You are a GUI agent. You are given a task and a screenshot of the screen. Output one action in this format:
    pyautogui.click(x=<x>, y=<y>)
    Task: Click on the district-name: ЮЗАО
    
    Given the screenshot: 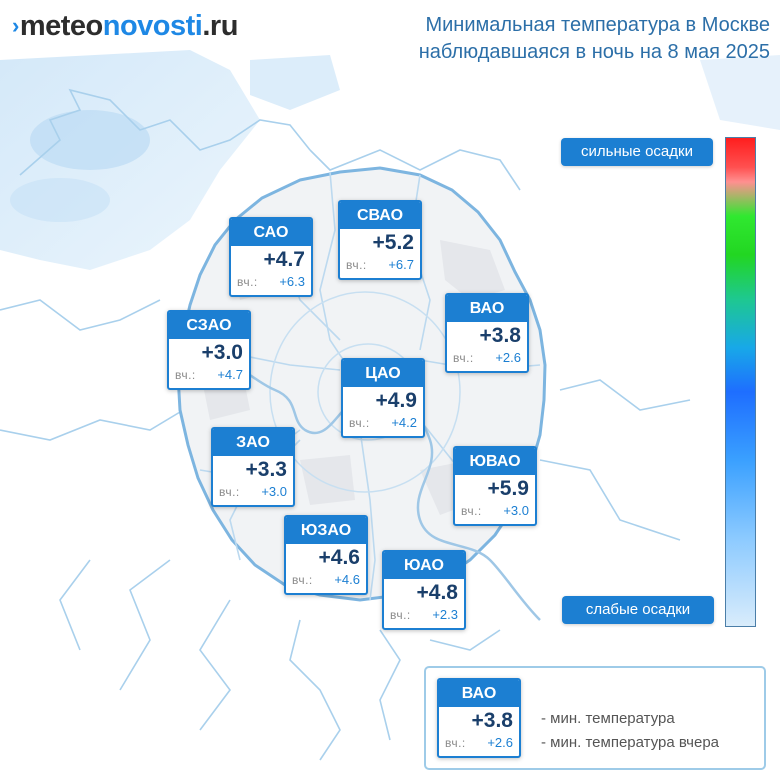 What is the action you would take?
    pyautogui.click(x=326, y=530)
    